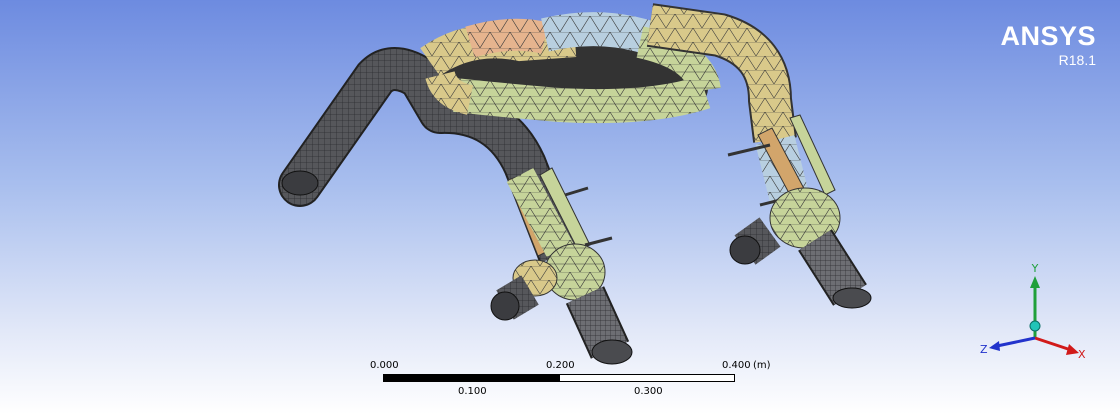 This screenshot has width=1120, height=414. Describe the element at coordinates (984, 349) in the screenshot. I see `z-axis-label: Z` at that location.